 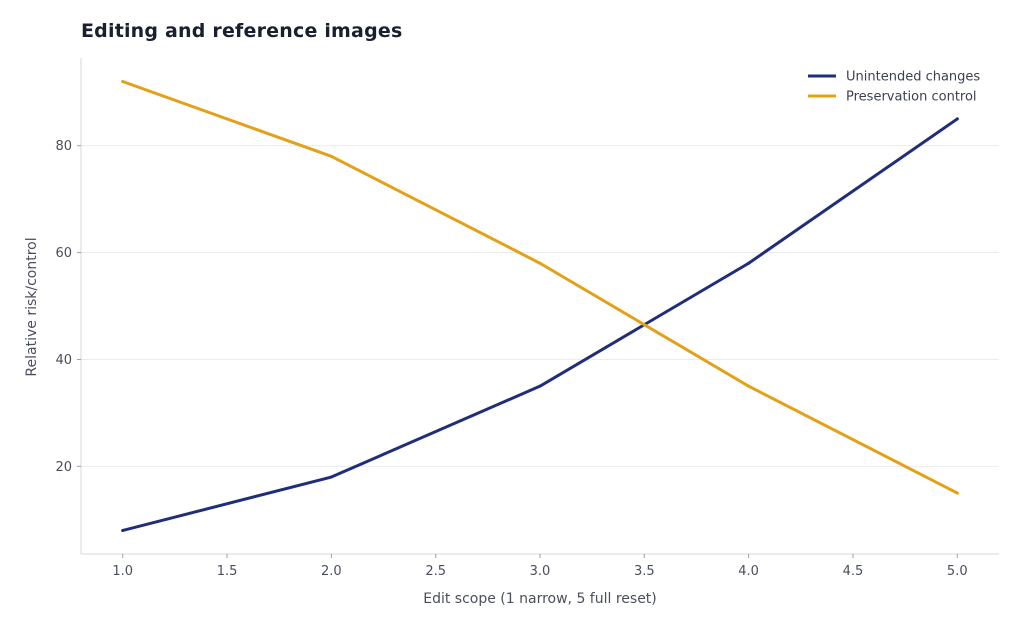 I want to click on x-tick-label: 3.0, so click(x=540, y=571).